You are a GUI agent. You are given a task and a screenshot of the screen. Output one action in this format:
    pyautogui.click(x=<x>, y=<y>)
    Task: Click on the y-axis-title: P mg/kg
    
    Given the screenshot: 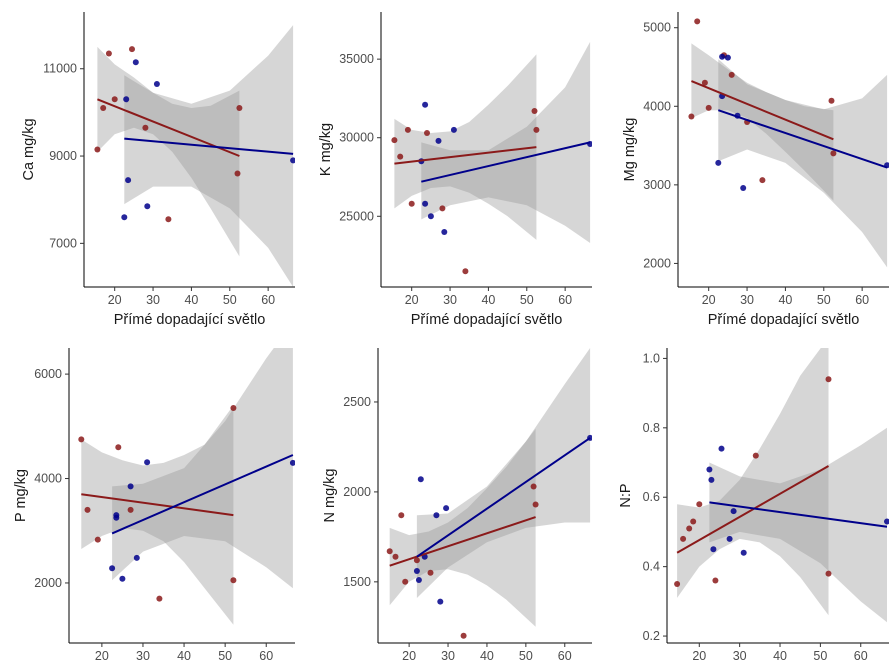 What is the action you would take?
    pyautogui.click(x=21, y=495)
    